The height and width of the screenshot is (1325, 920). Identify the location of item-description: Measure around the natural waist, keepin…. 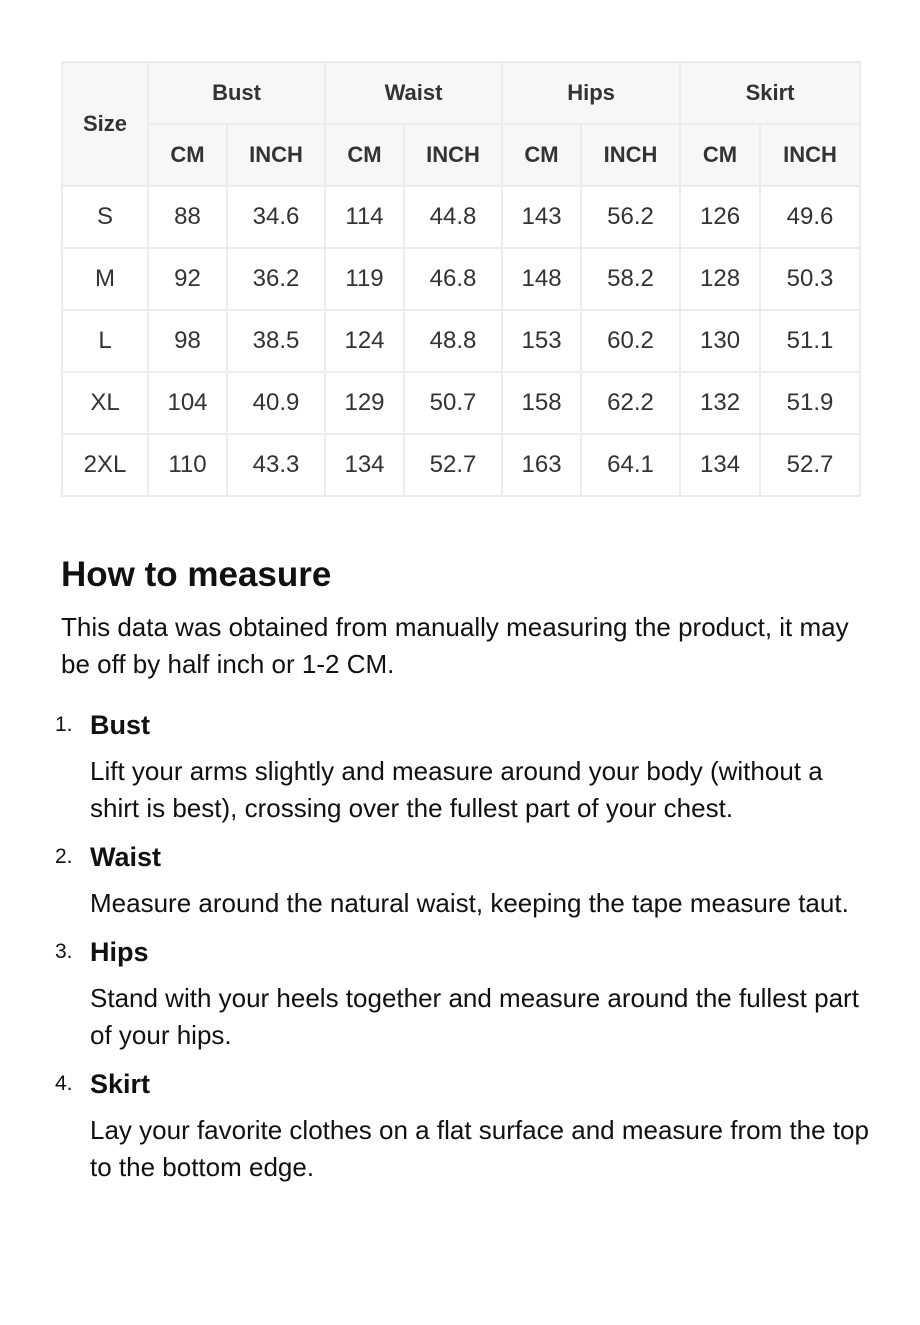
(469, 903).